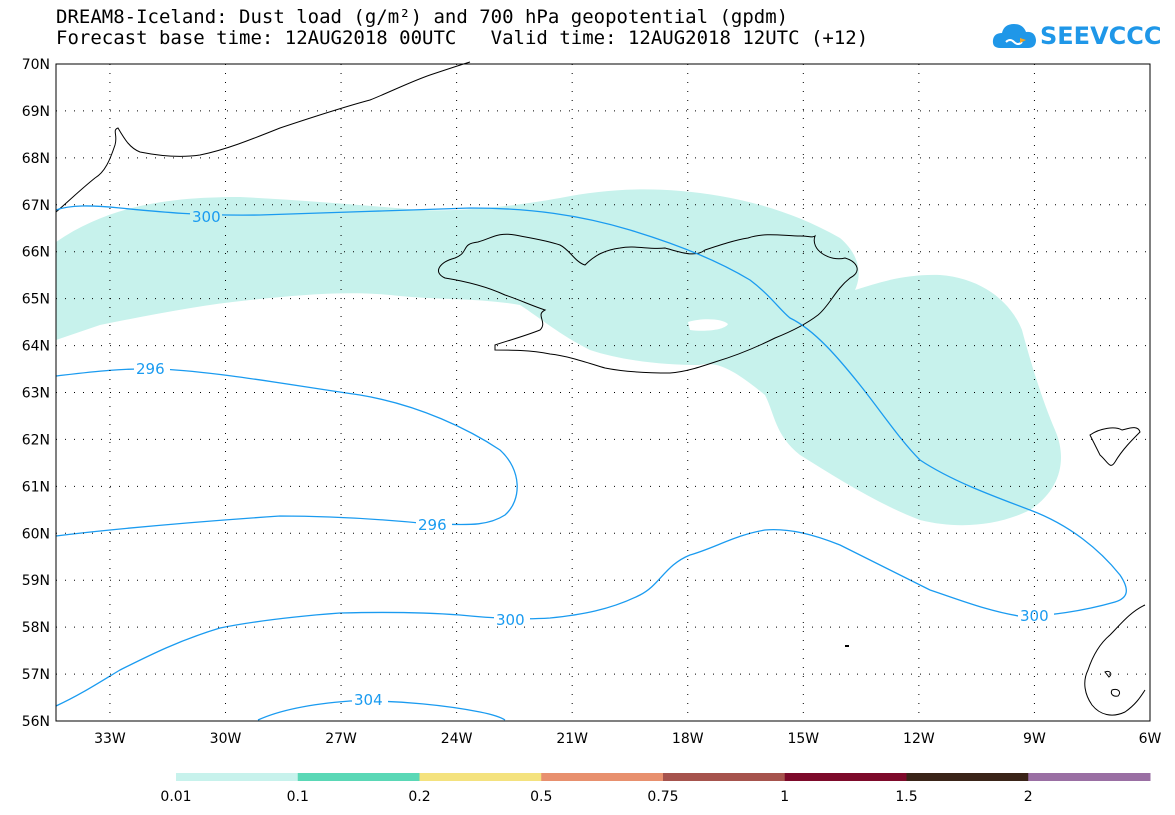 The height and width of the screenshot is (815, 1175). Describe the element at coordinates (1028, 797) in the screenshot. I see `legend-label: 2` at that location.